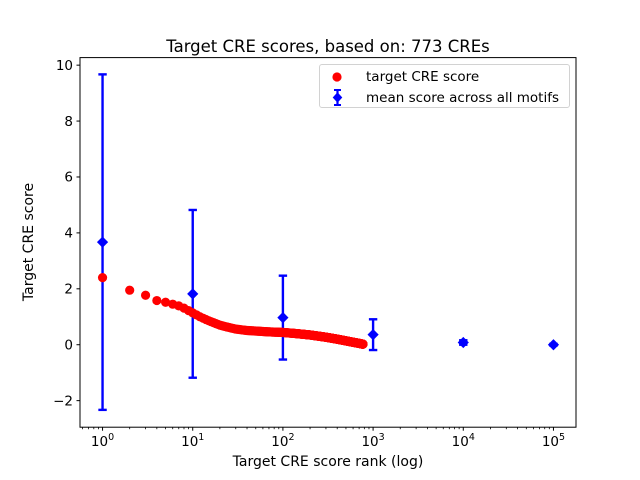 Image resolution: width=640 pixels, height=480 pixels. What do you see at coordinates (372, 441) in the screenshot?
I see `svg-text: 10³` at bounding box center [372, 441].